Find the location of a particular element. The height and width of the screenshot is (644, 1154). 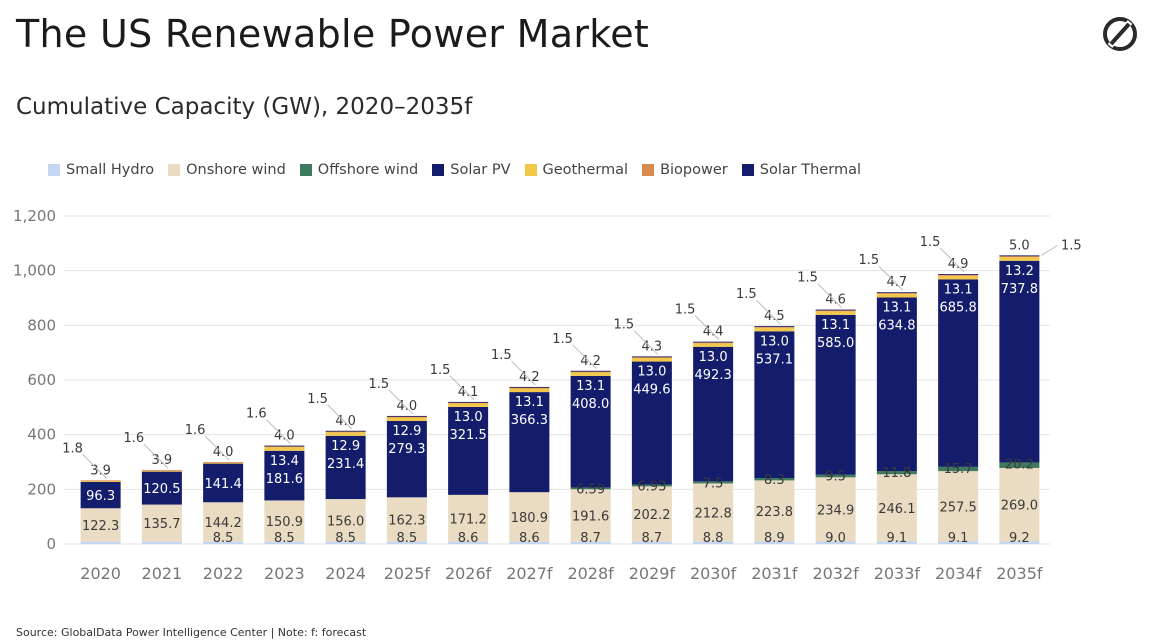

data-label-offshore-wind: 6.93 is located at coordinates (651, 486).